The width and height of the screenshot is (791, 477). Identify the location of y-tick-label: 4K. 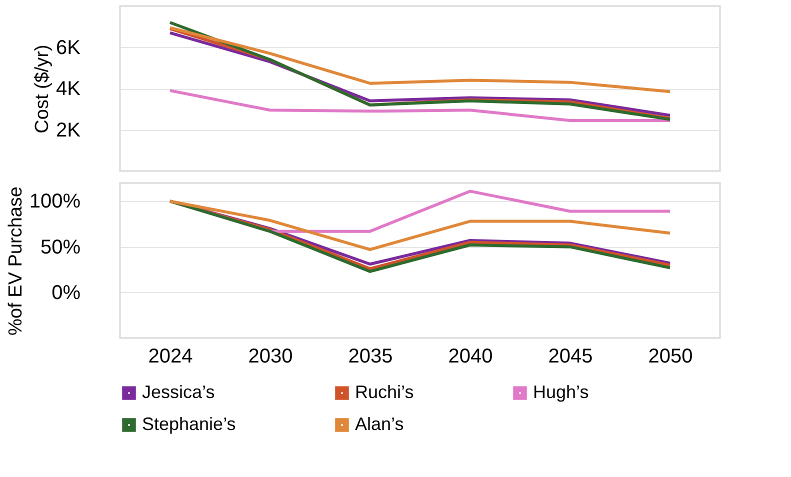
(69, 89).